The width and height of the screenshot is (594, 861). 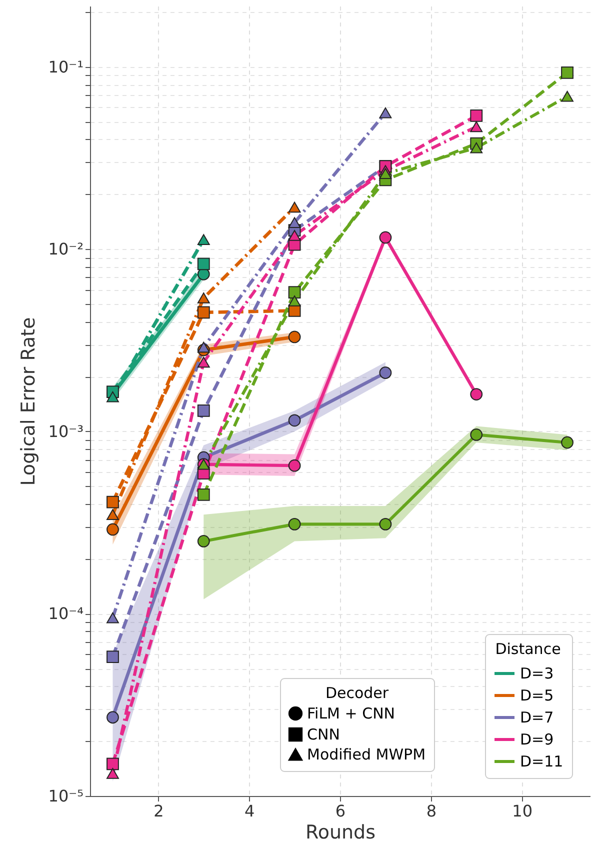 I want to click on y-tick-label: 10⁻⁴, so click(x=66, y=614).